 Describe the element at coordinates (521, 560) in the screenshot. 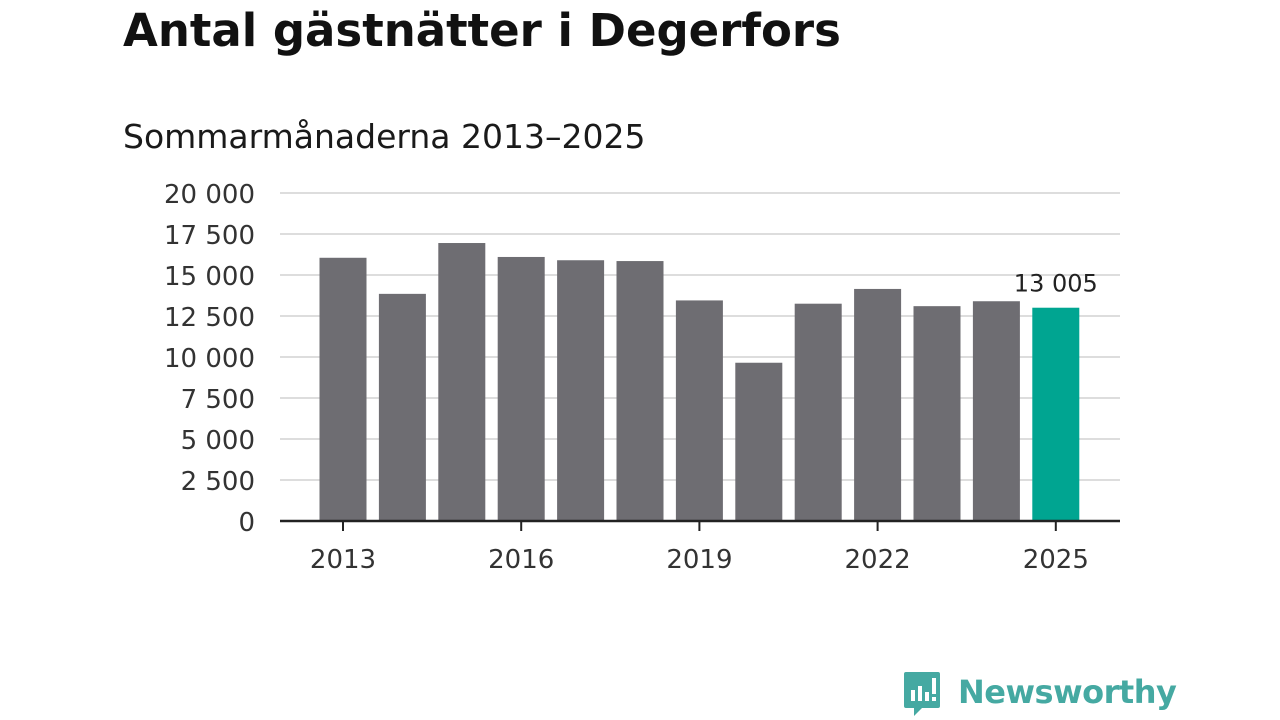

I see `x-tick-label: 2016` at that location.